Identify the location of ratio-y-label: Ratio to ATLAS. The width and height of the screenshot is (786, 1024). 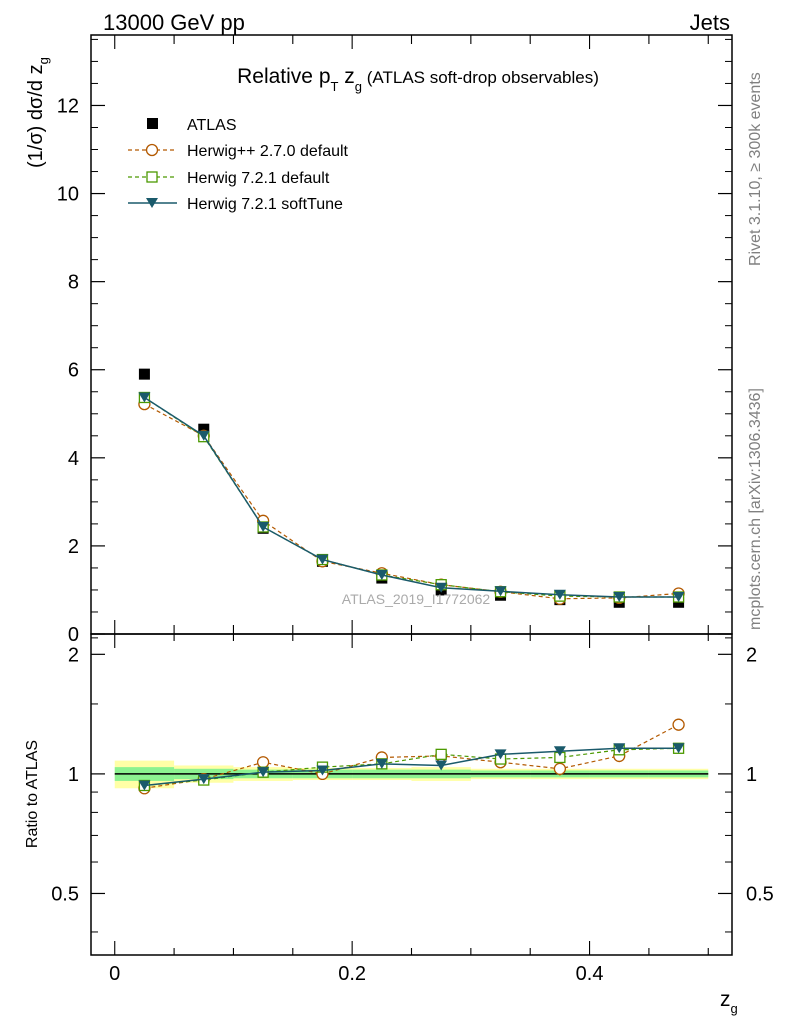
(32, 794).